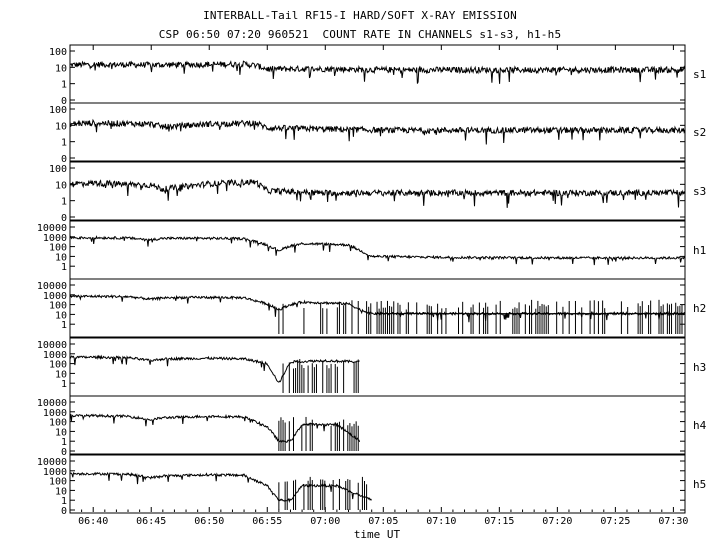  Describe the element at coordinates (209, 521) in the screenshot. I see `x-tick-label: 06:50` at that location.